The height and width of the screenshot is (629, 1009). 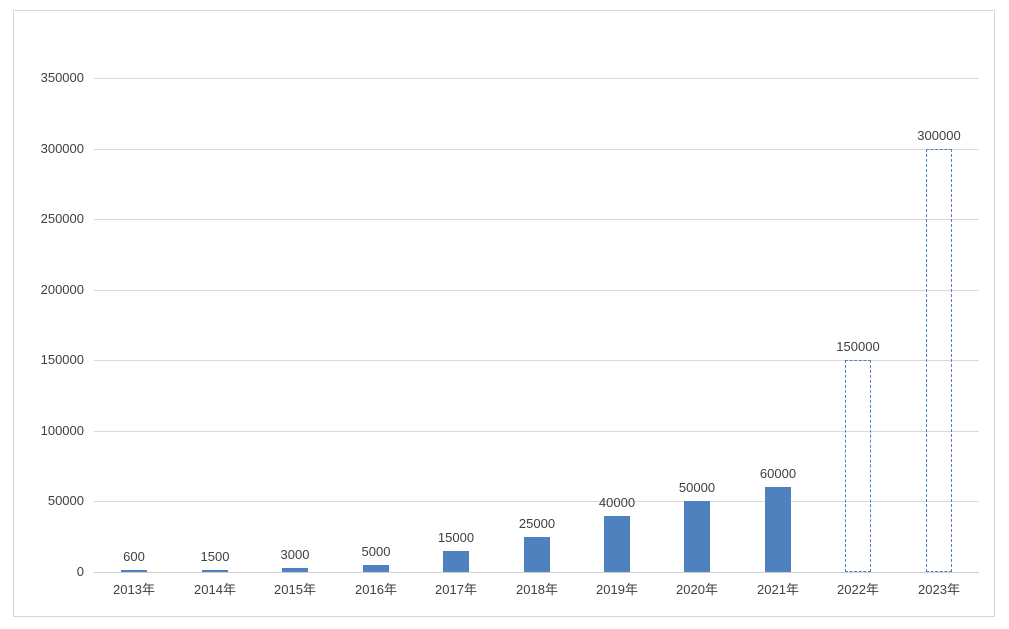 What do you see at coordinates (778, 473) in the screenshot?
I see `value-label-2021: 60000` at bounding box center [778, 473].